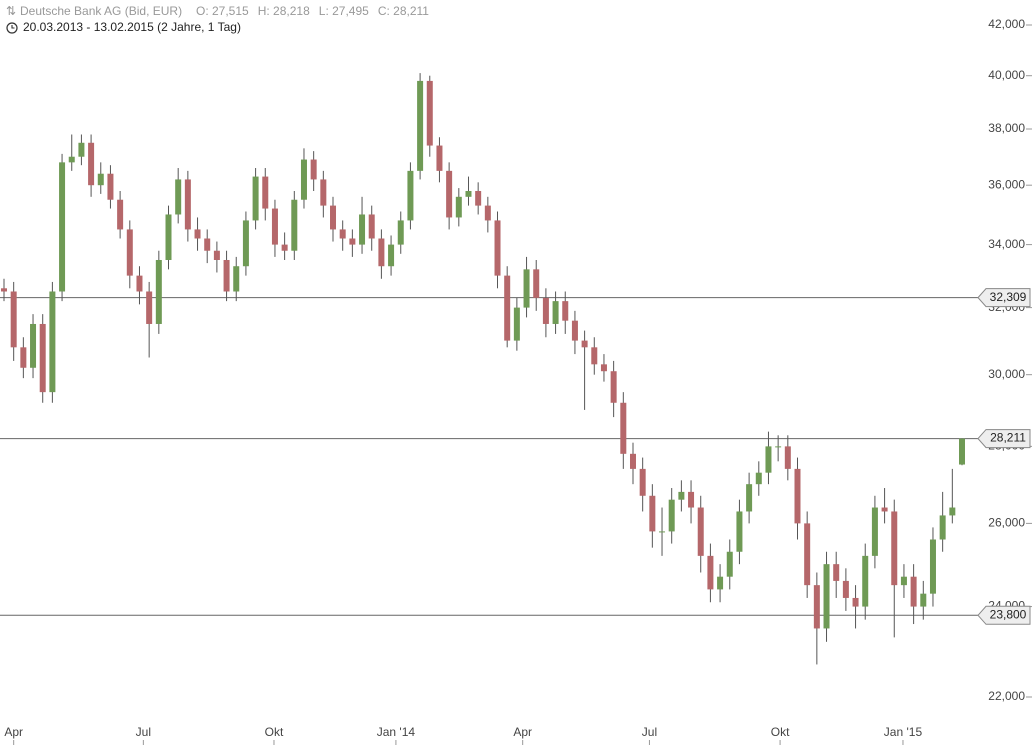  I want to click on level-label: 23,800, so click(1008, 614).